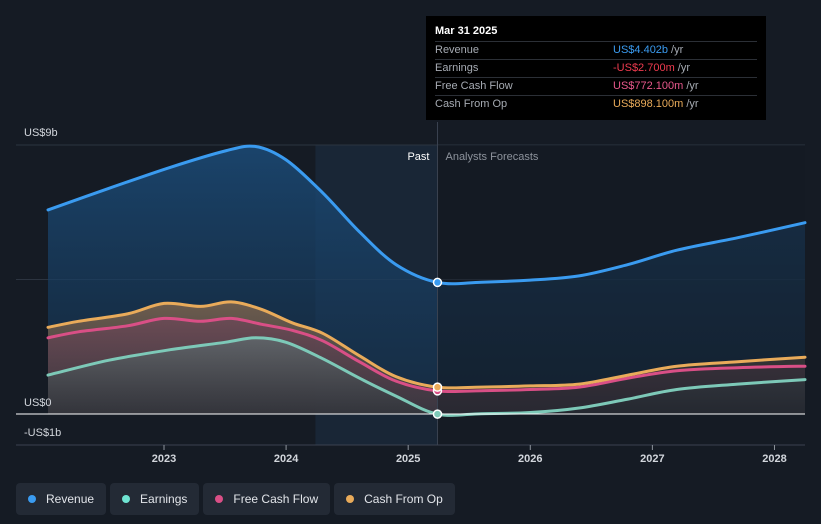 Image resolution: width=821 pixels, height=524 pixels. I want to click on tooltip-value: US$898.100m, so click(648, 104).